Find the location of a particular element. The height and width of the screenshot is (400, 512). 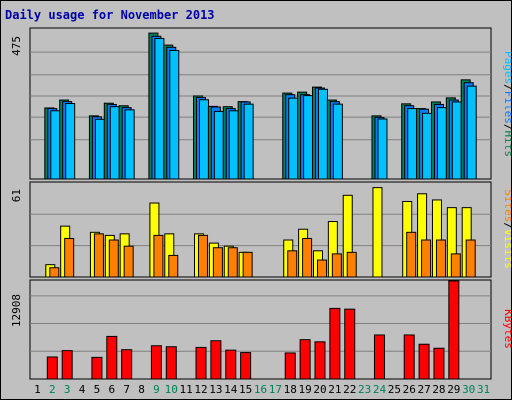

day-label-12: 12 is located at coordinates (200, 389).